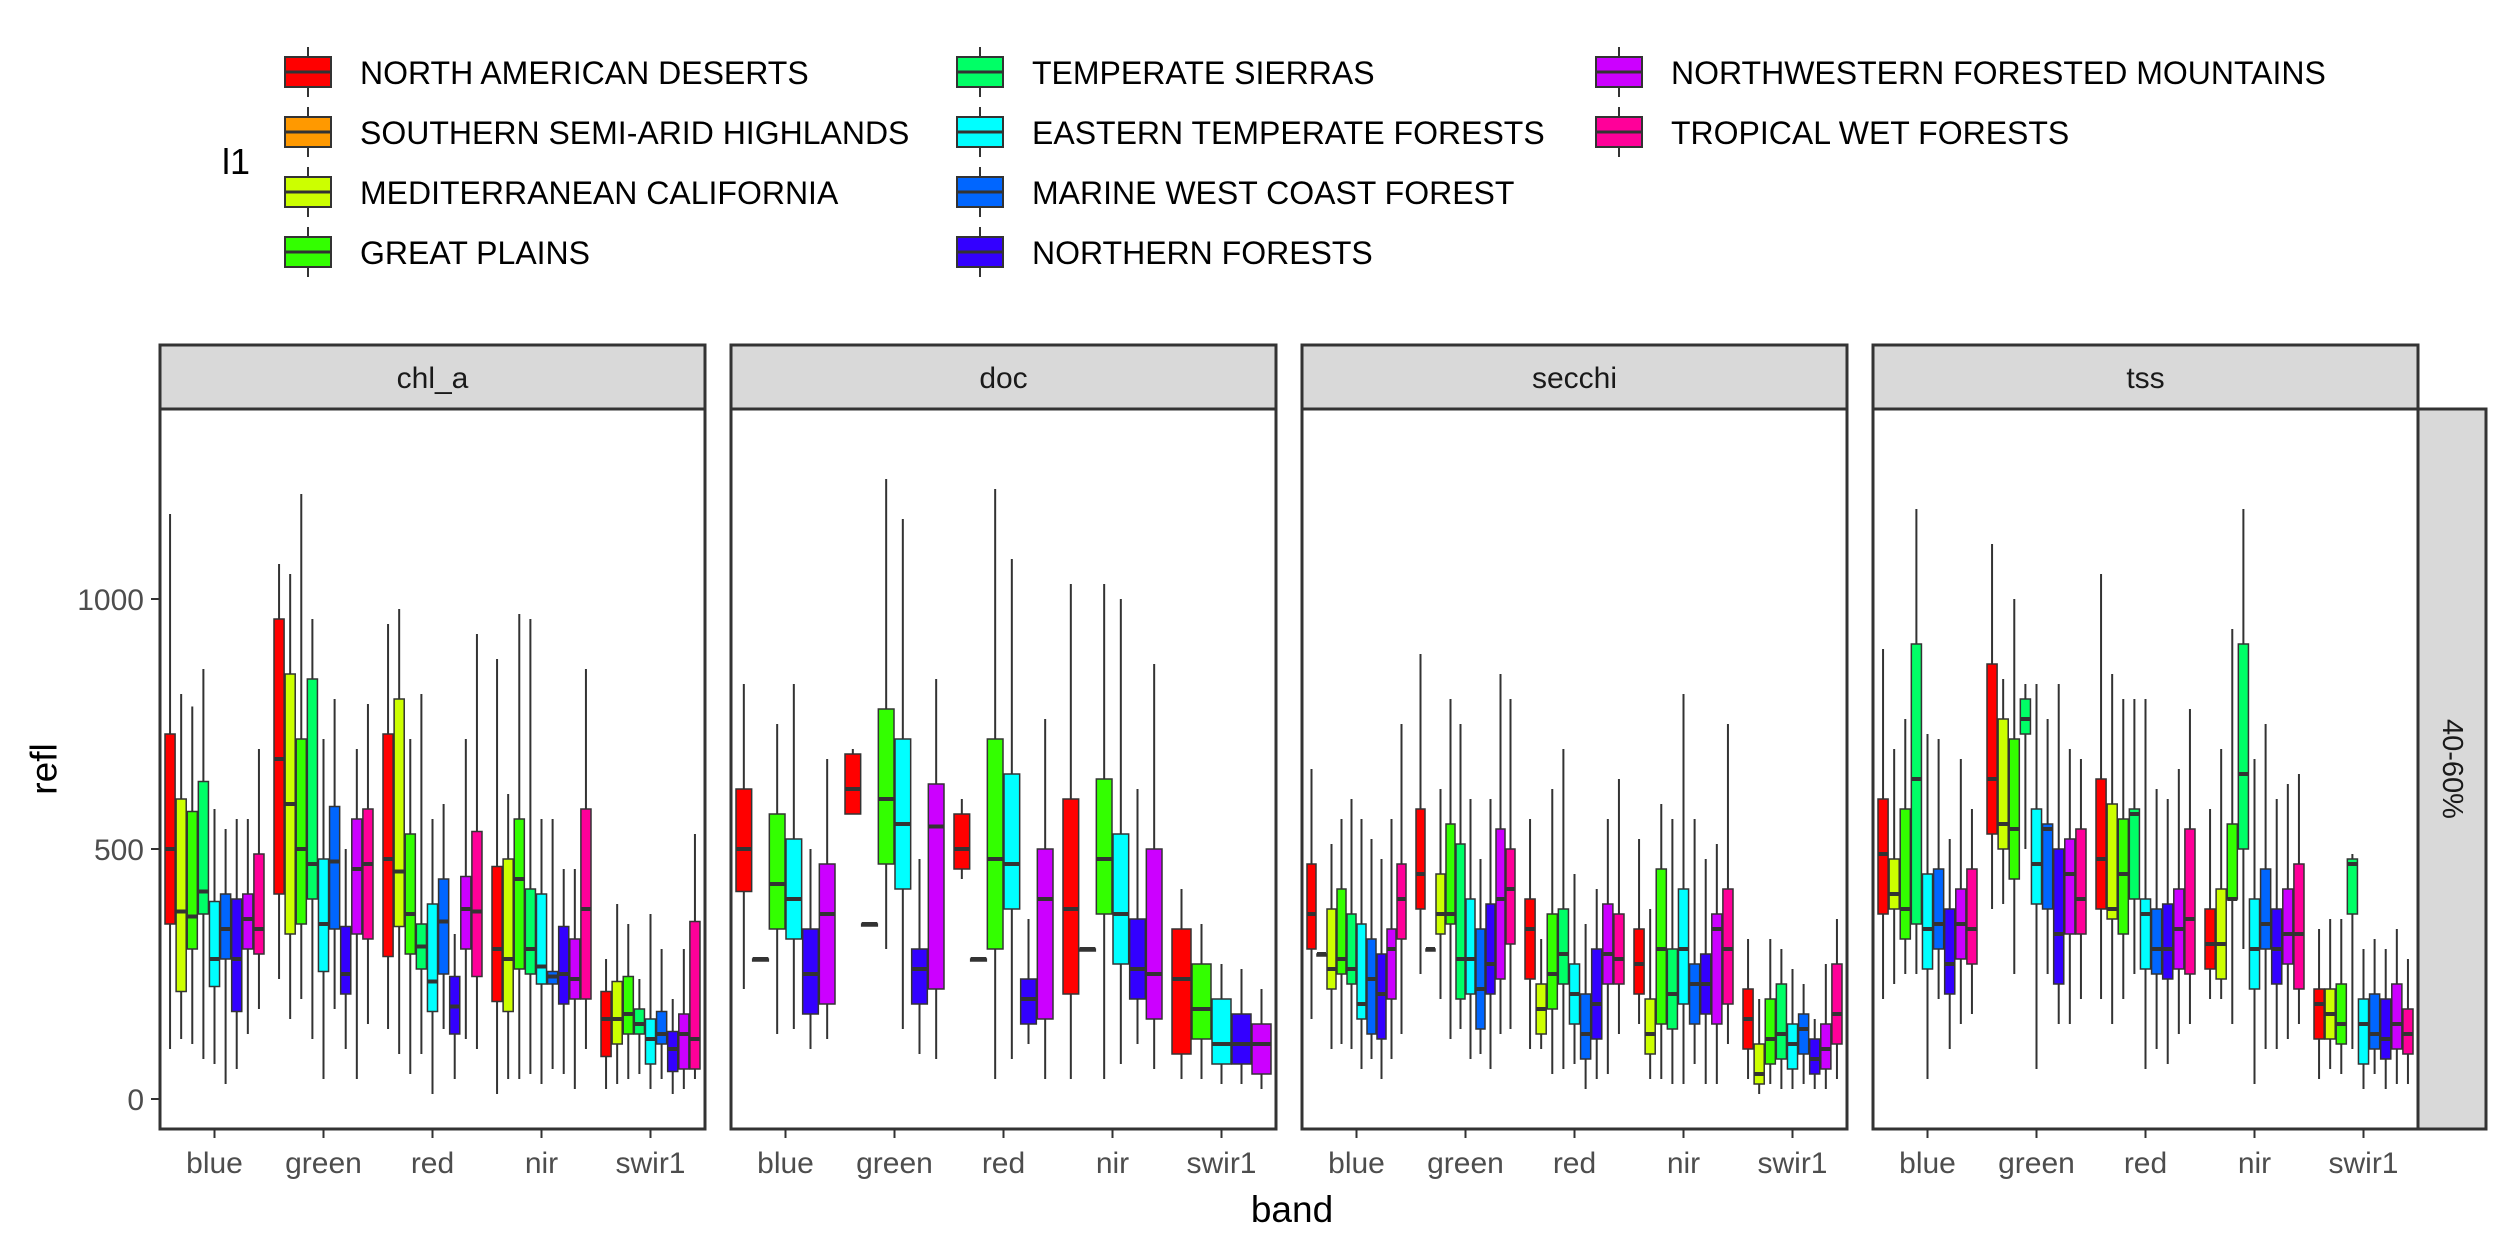  What do you see at coordinates (1460, 876) in the screenshot?
I see `box-green-temperate-sierras` at bounding box center [1460, 876].